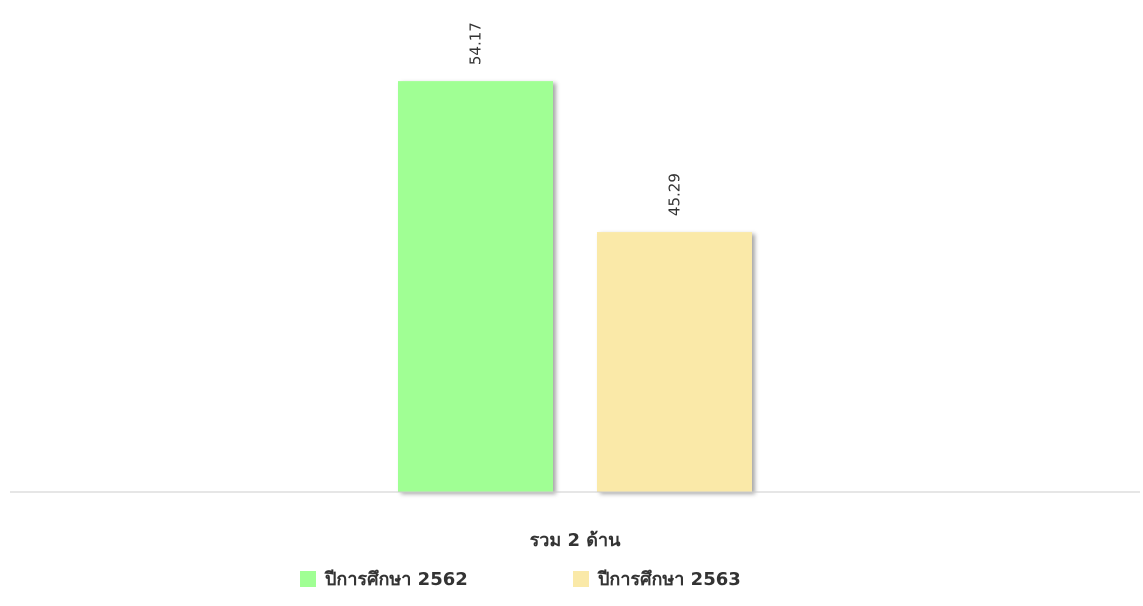 The width and height of the screenshot is (1143, 606). What do you see at coordinates (476, 43) in the screenshot?
I see `data-label: 54.17` at bounding box center [476, 43].